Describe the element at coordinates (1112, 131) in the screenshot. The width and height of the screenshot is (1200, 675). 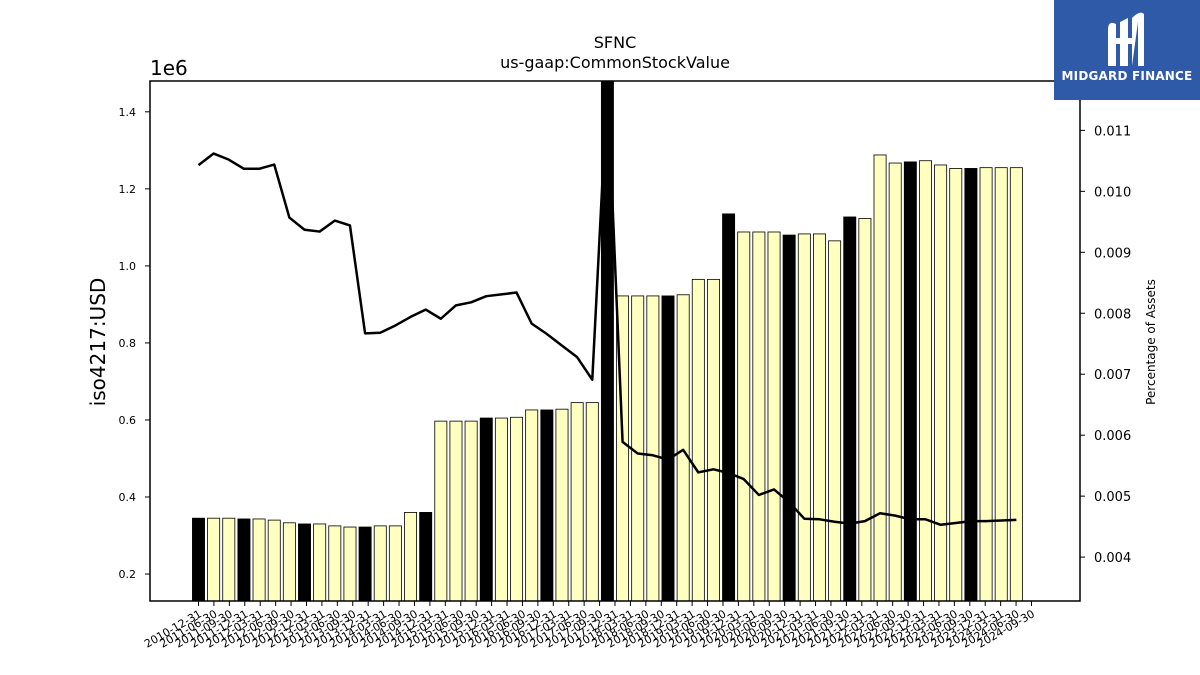
I see `y2-tick-label: 0.011` at that location.